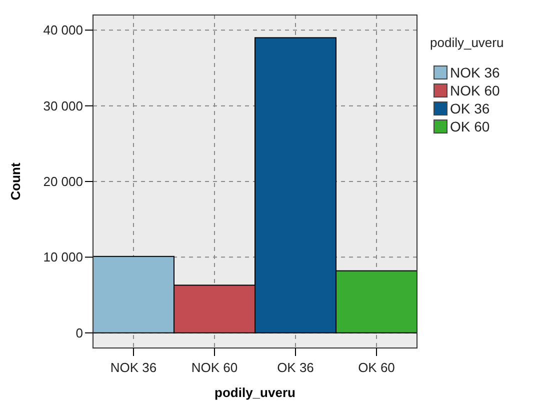  Describe the element at coordinates (63, 106) in the screenshot. I see `y-tick-label: 30 000` at that location.